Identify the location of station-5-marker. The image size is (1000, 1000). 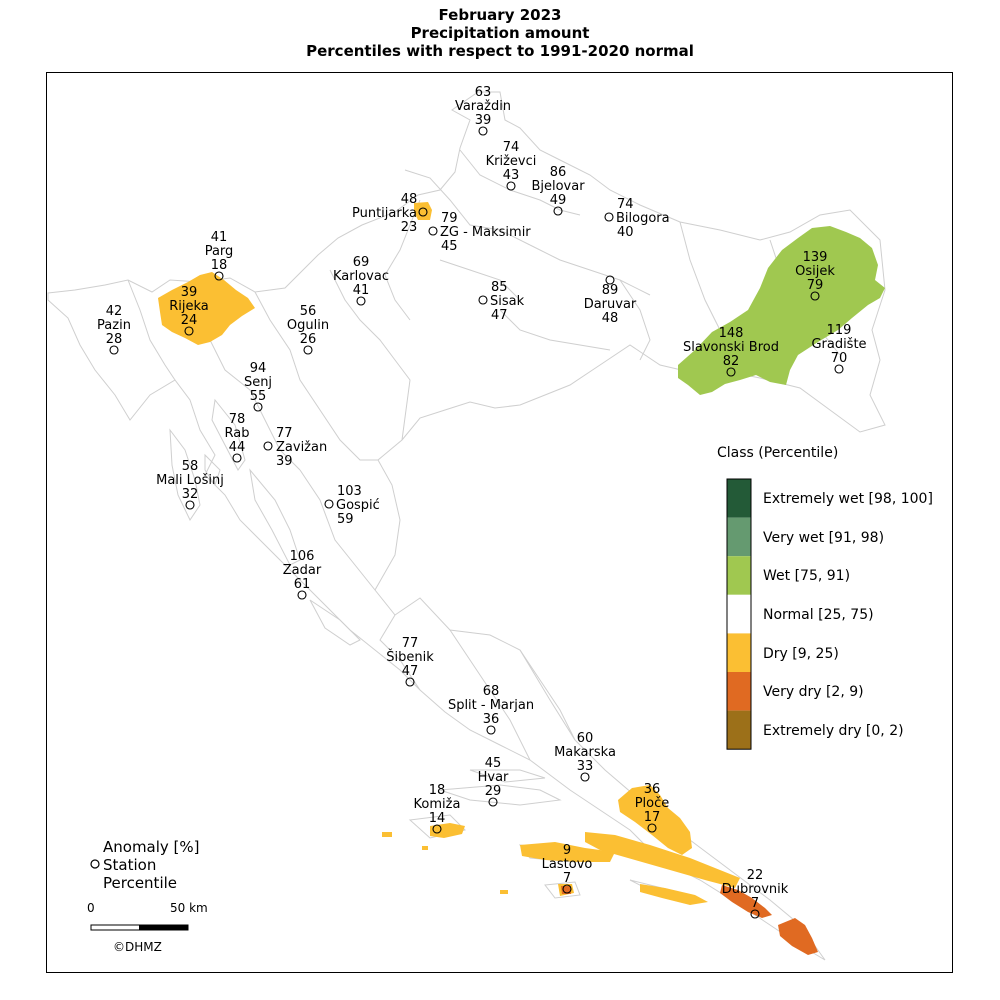
(433, 231).